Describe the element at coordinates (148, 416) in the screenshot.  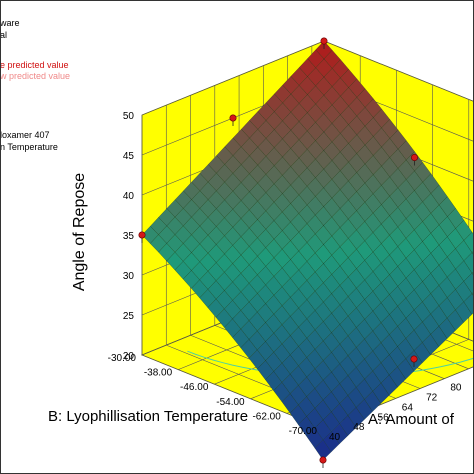
I see `x-axis-label: B: Lyophillisation Temperature` at that location.